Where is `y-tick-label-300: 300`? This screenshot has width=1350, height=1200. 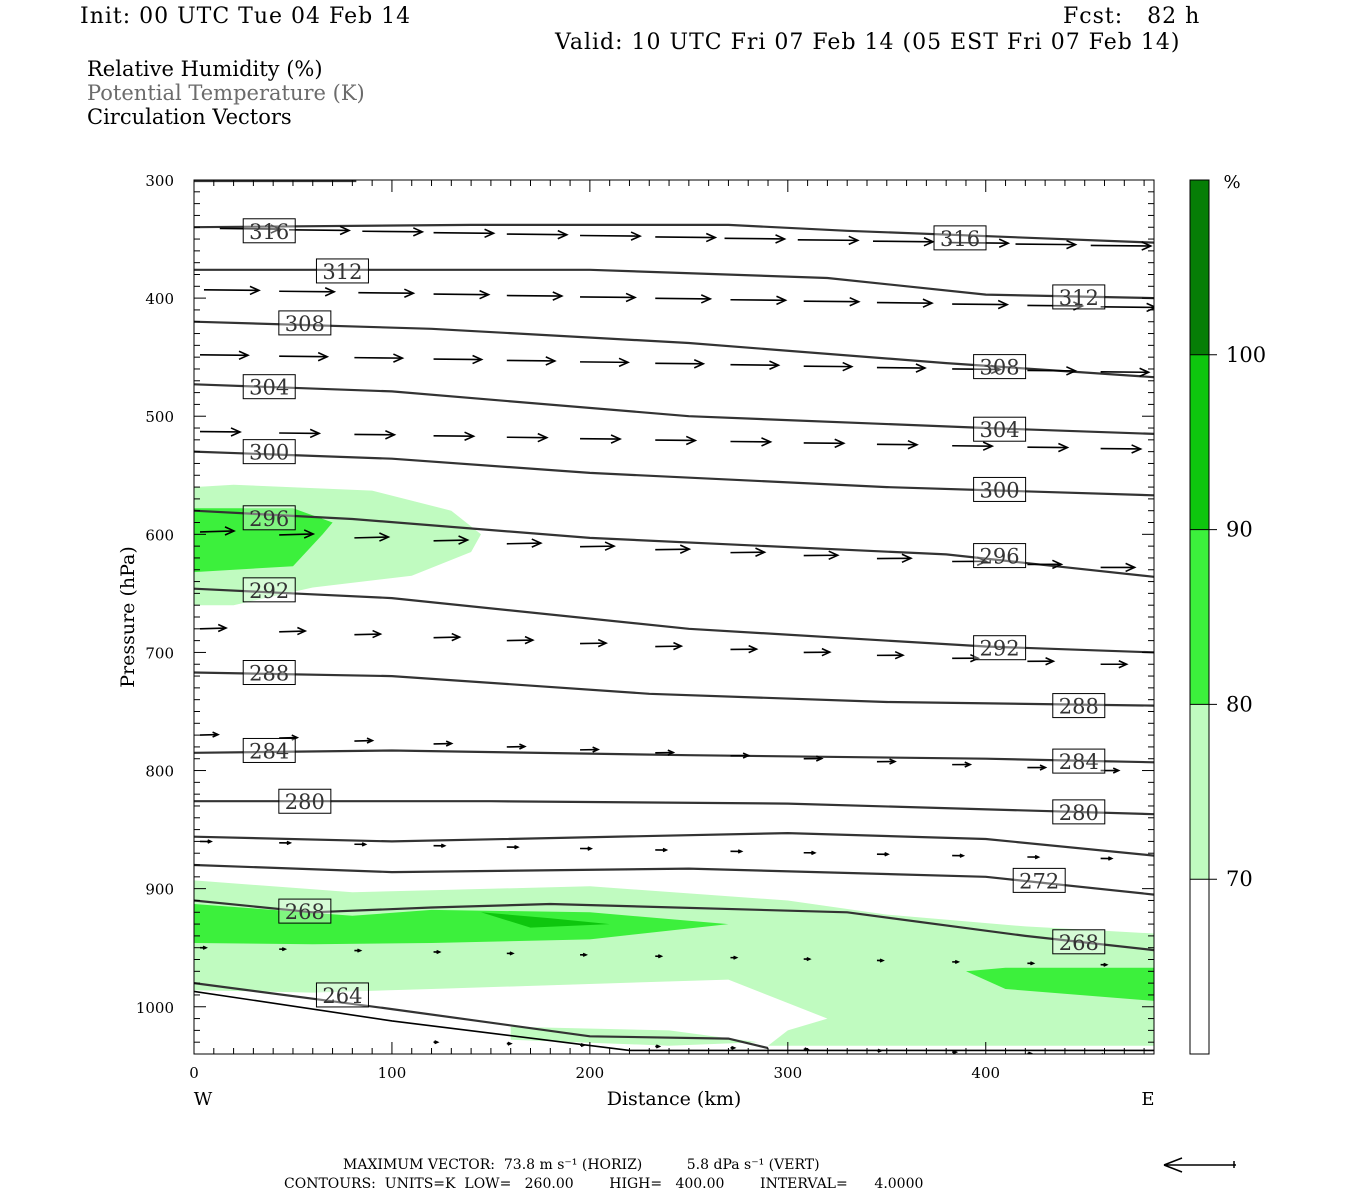 y-tick-label-300: 300 is located at coordinates (159, 181).